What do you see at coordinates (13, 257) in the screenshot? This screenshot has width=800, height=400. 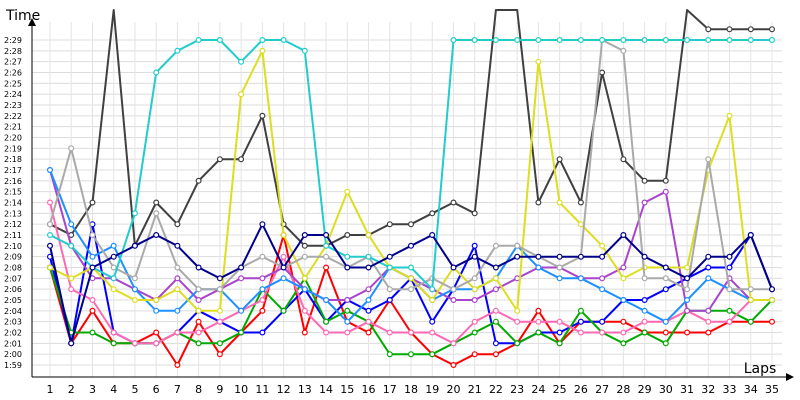 I see `y-tick-label: 2:09` at bounding box center [13, 257].